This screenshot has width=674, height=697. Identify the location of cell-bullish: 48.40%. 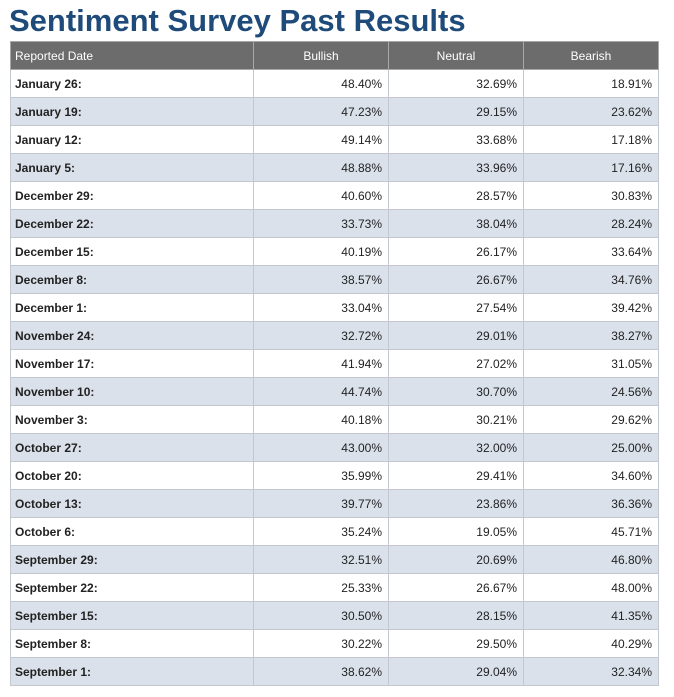
(321, 83).